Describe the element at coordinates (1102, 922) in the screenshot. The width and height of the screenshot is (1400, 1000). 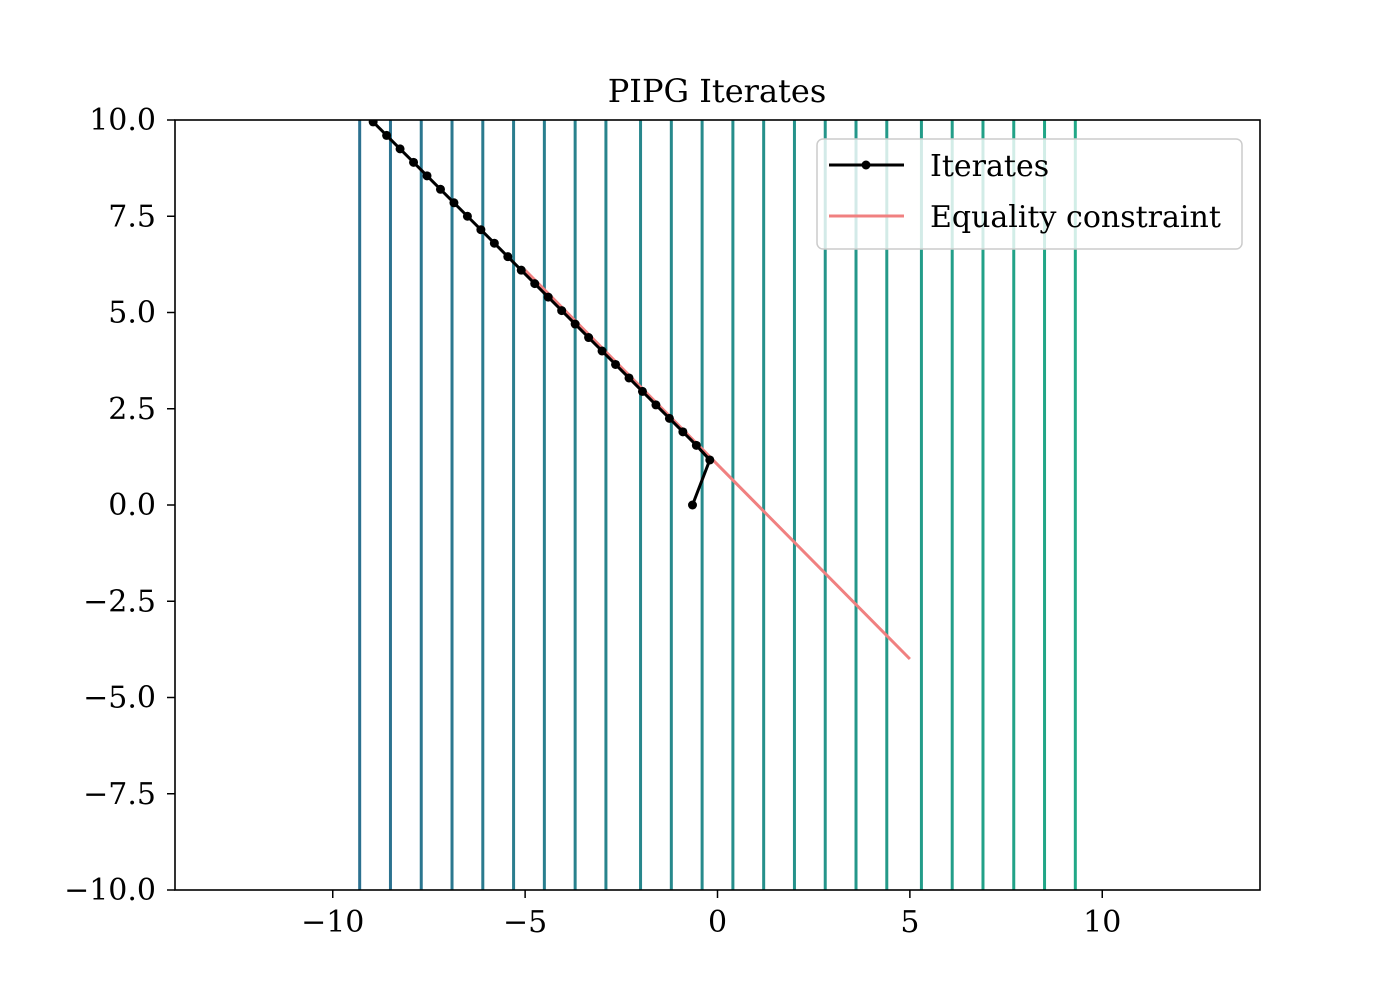
I see `x-tick-label: 10` at that location.